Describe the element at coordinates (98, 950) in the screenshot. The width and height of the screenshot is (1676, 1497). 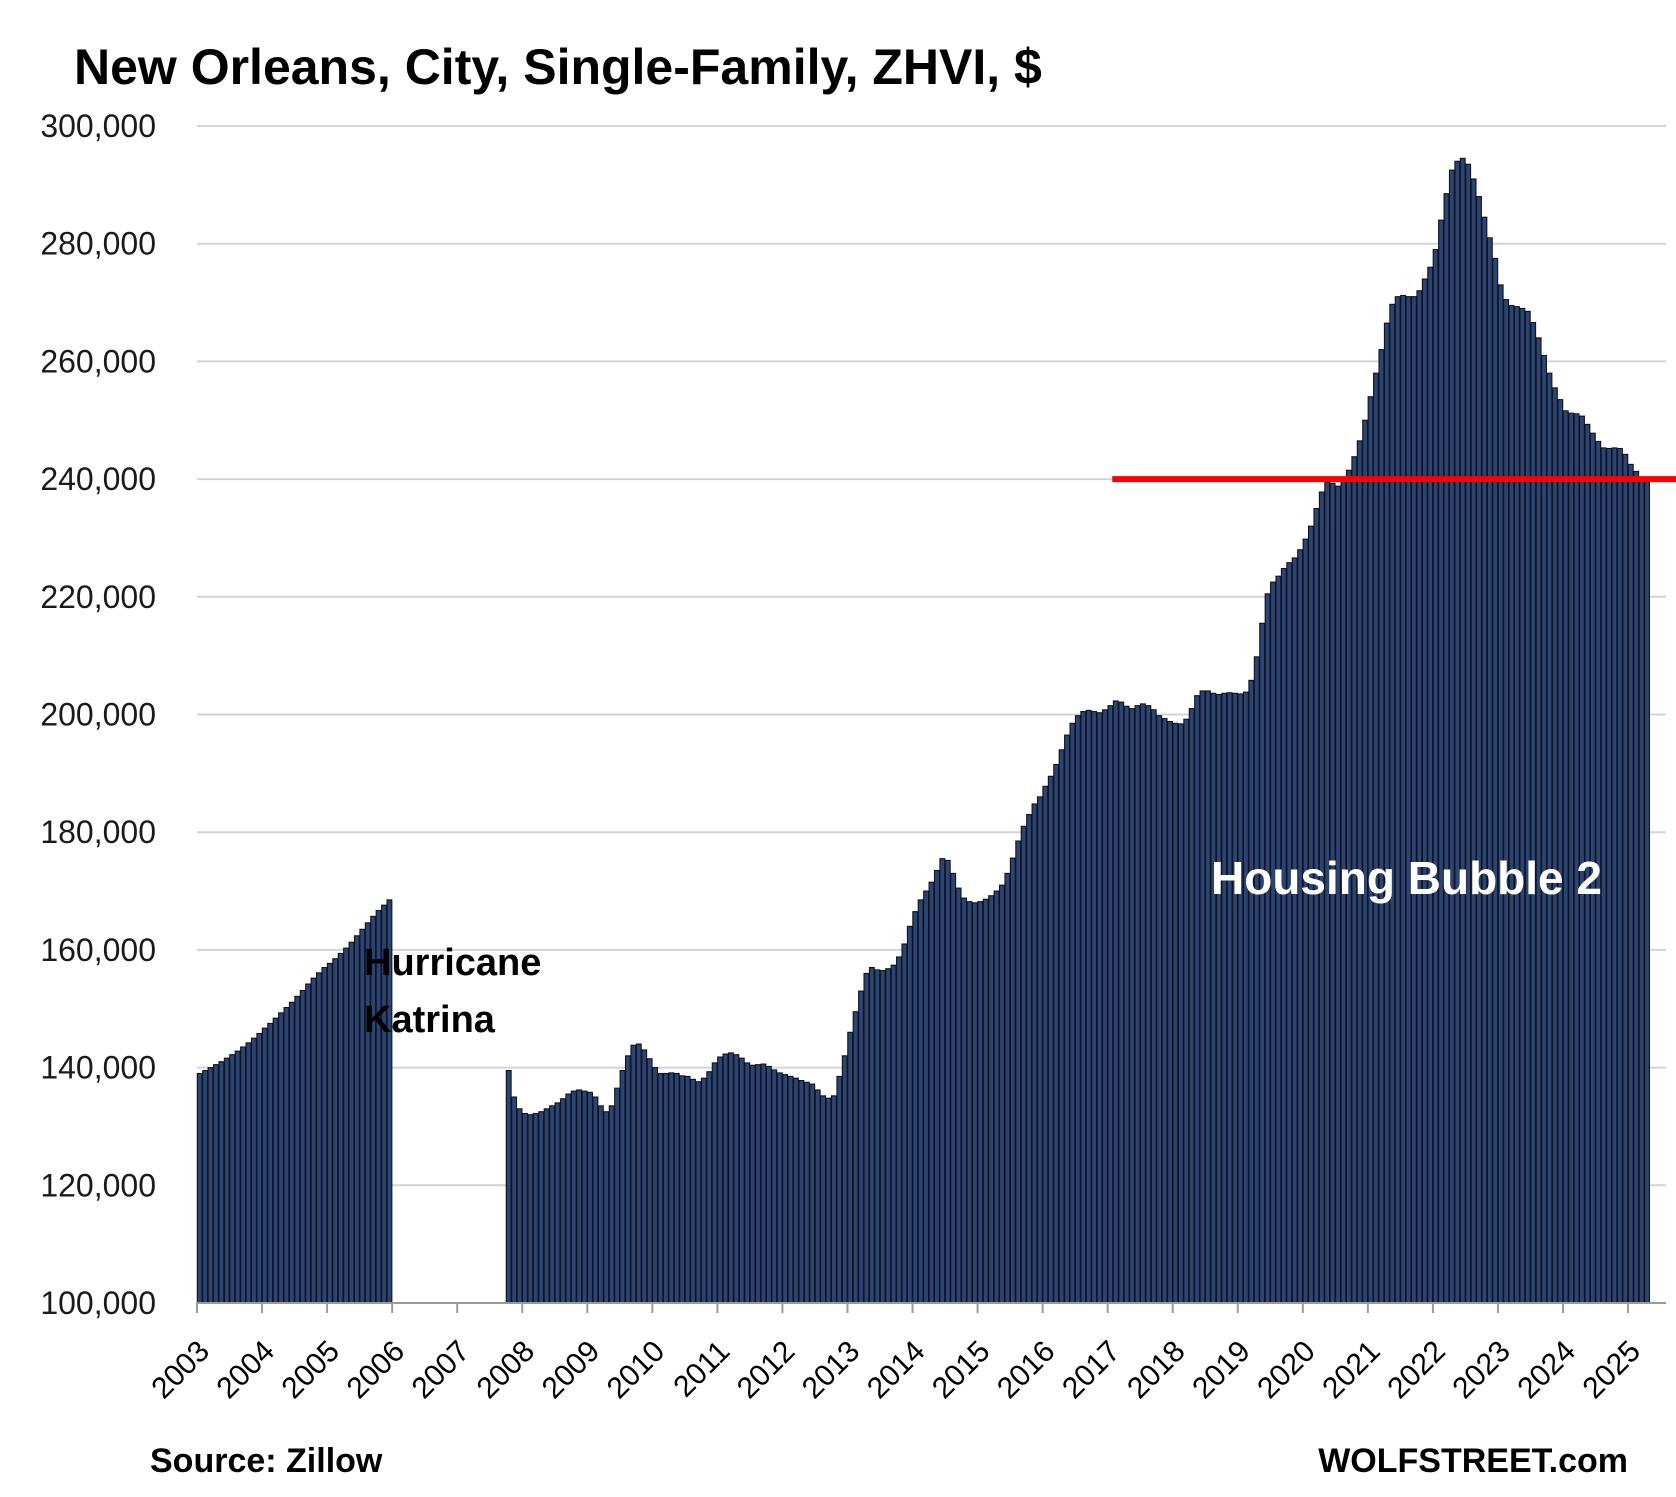
I see `y-tick-label: 160,000` at that location.